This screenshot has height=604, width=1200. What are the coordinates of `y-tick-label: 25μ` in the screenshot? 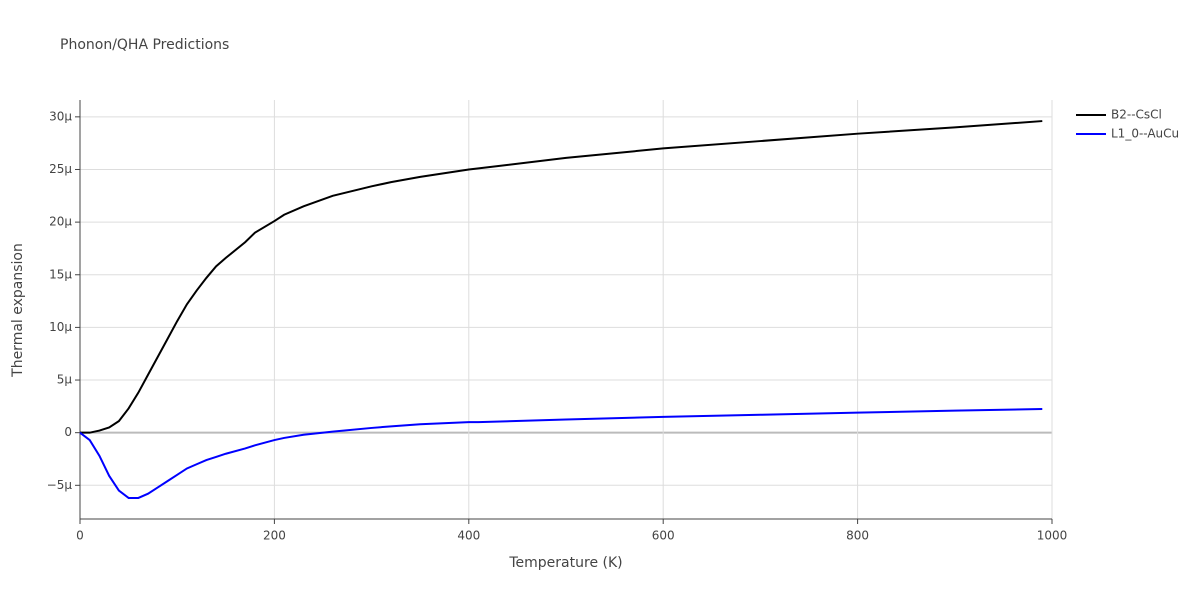 It's located at (60, 169).